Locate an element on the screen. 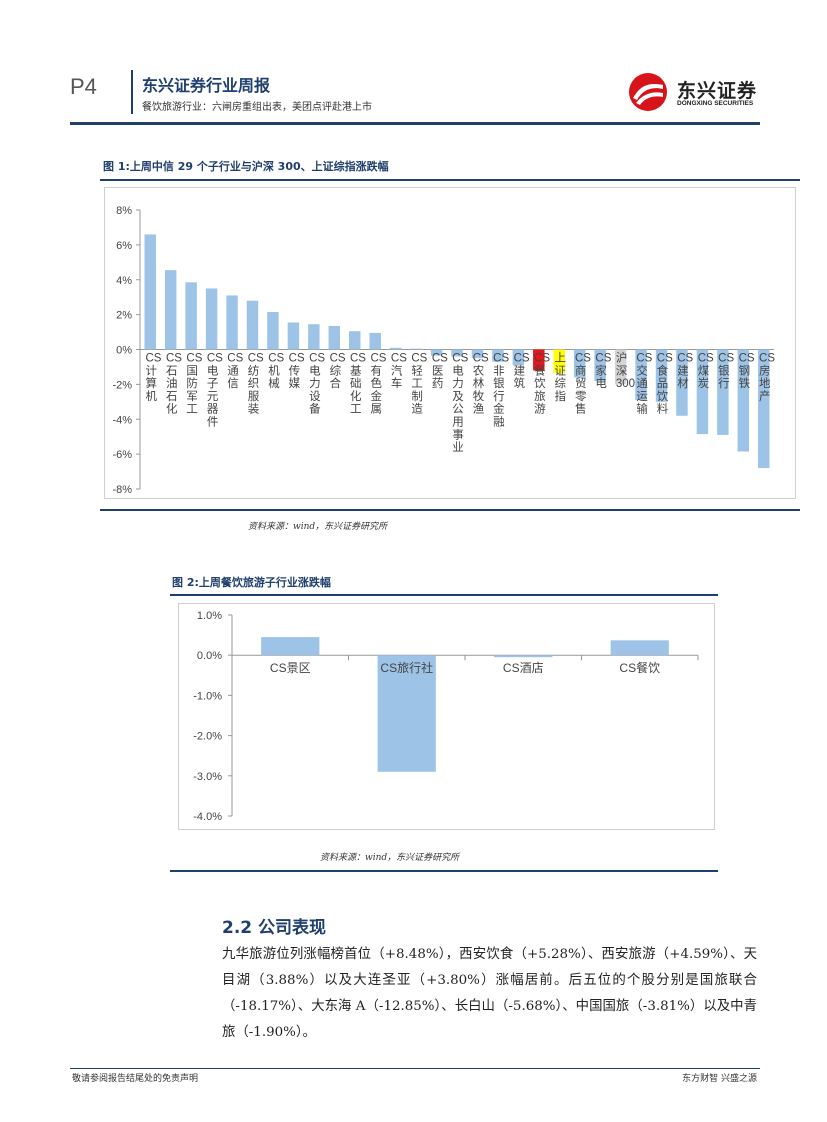 This screenshot has height=1122, width=827. category-label: CS 电力及公用事业 is located at coordinates (460, 404).